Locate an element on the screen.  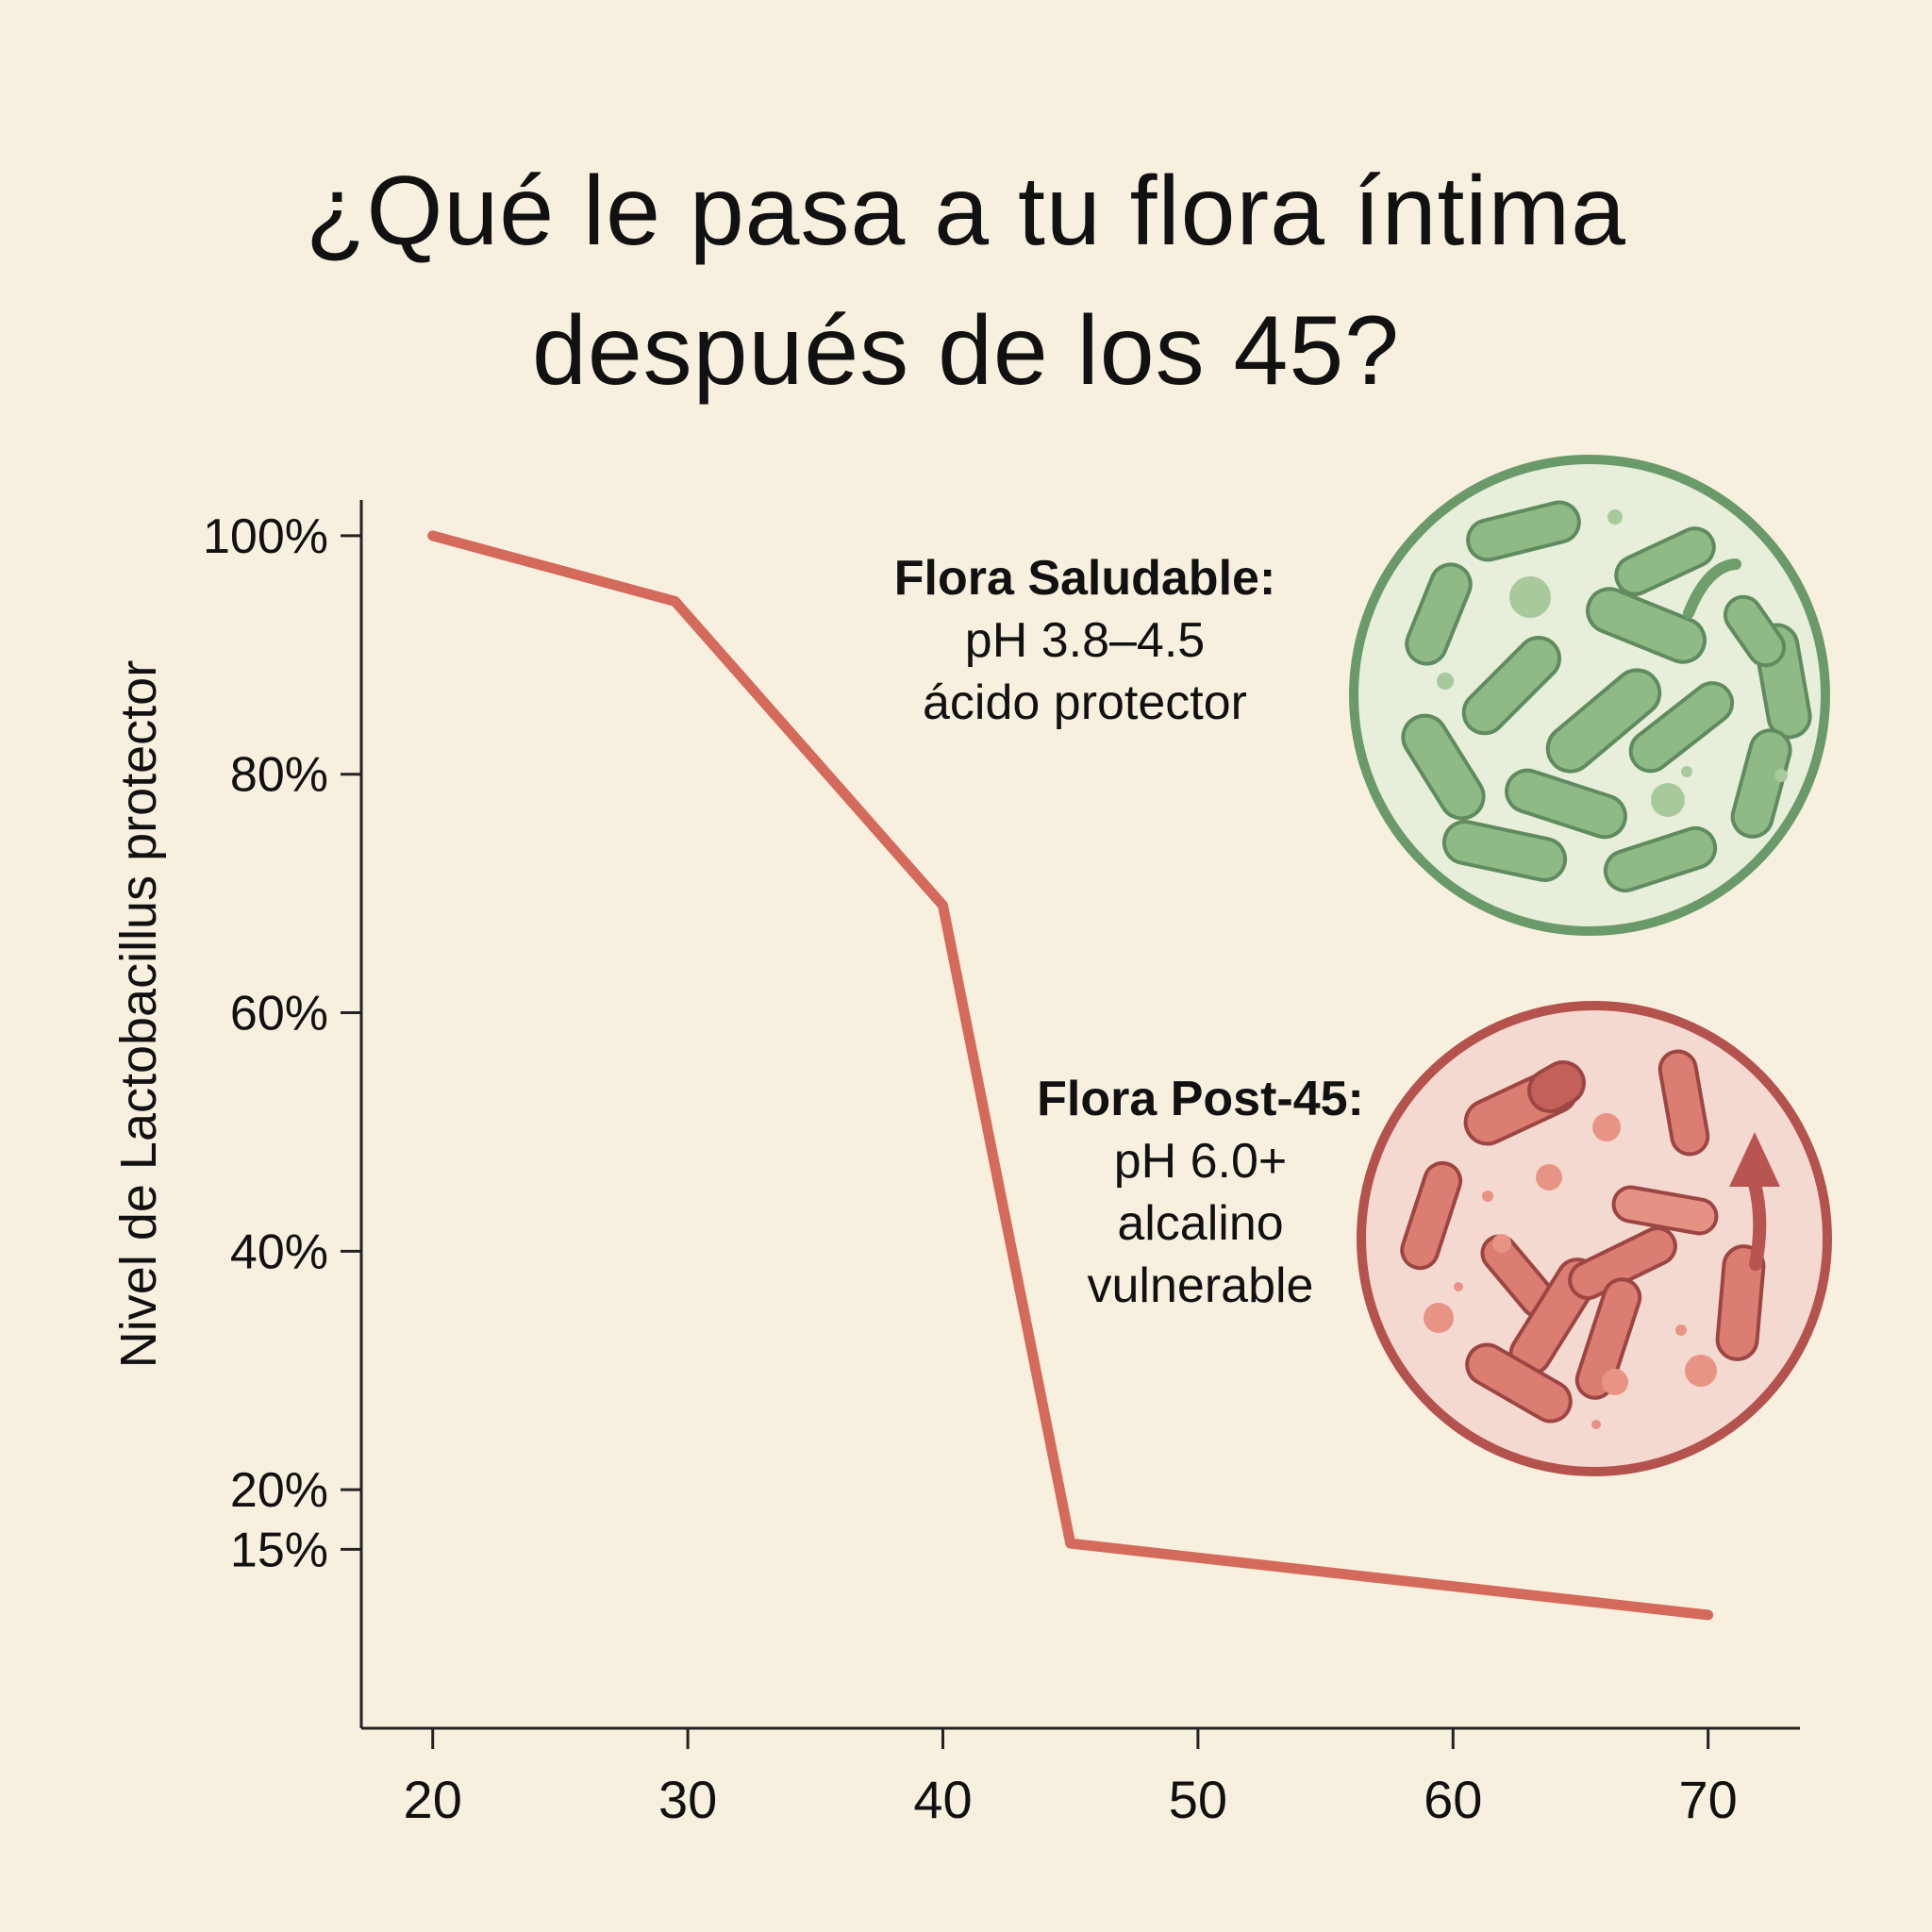
healthy-flora-heading: Flora Saludable: is located at coordinates (1084, 578).